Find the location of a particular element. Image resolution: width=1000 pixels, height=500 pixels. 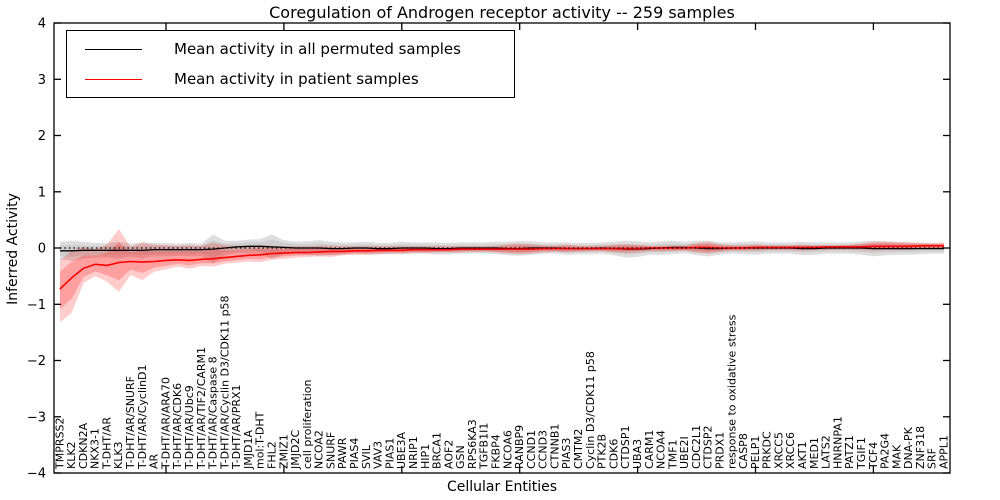

svg-text: PRDX1 is located at coordinates (720, 450).